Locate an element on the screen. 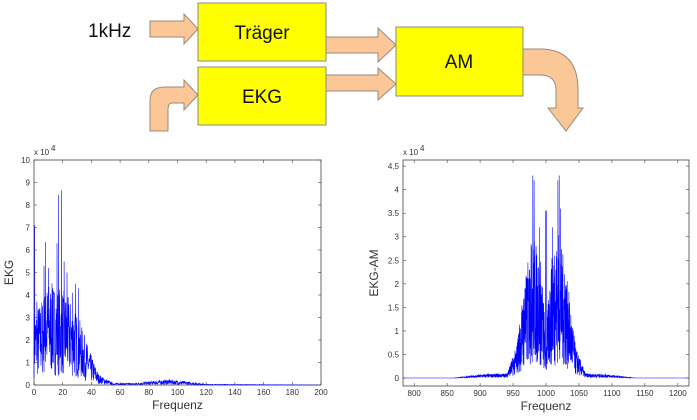 Image resolution: width=697 pixels, height=420 pixels. ekg-block is located at coordinates (262, 96).